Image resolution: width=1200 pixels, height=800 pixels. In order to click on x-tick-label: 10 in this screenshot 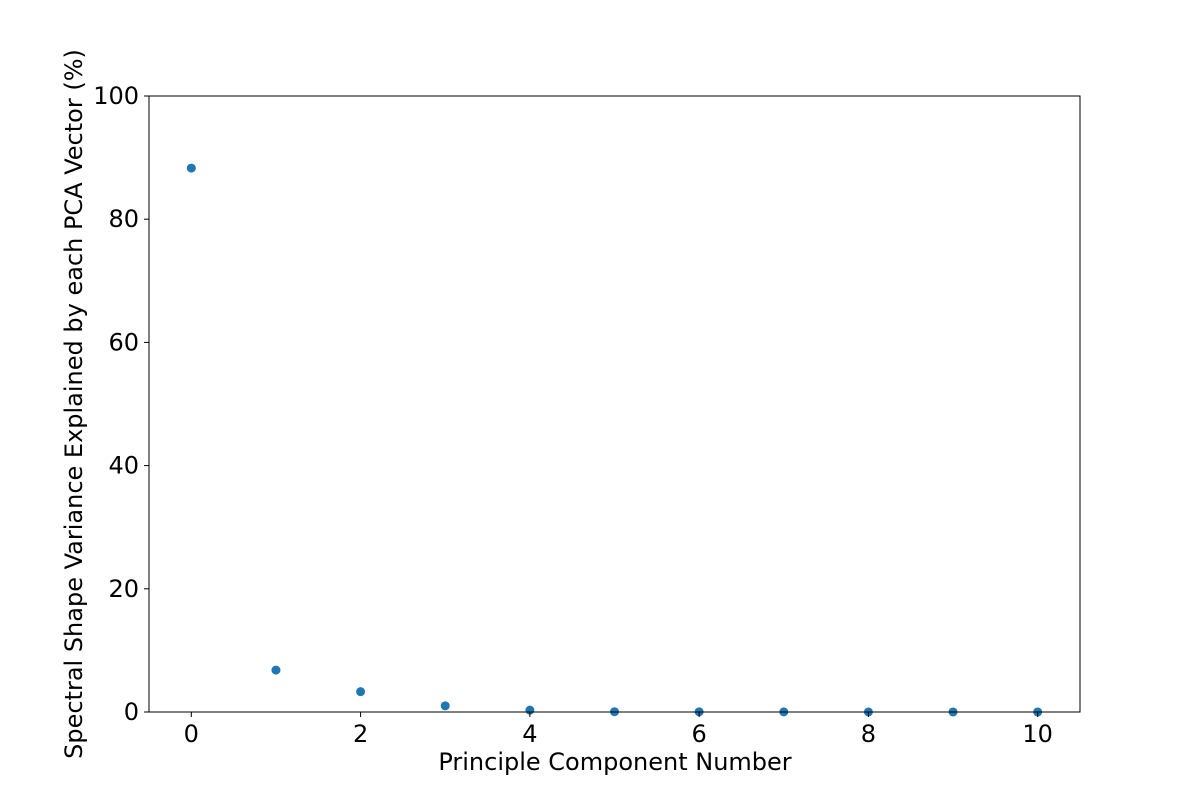, I will do `click(1037, 734)`.